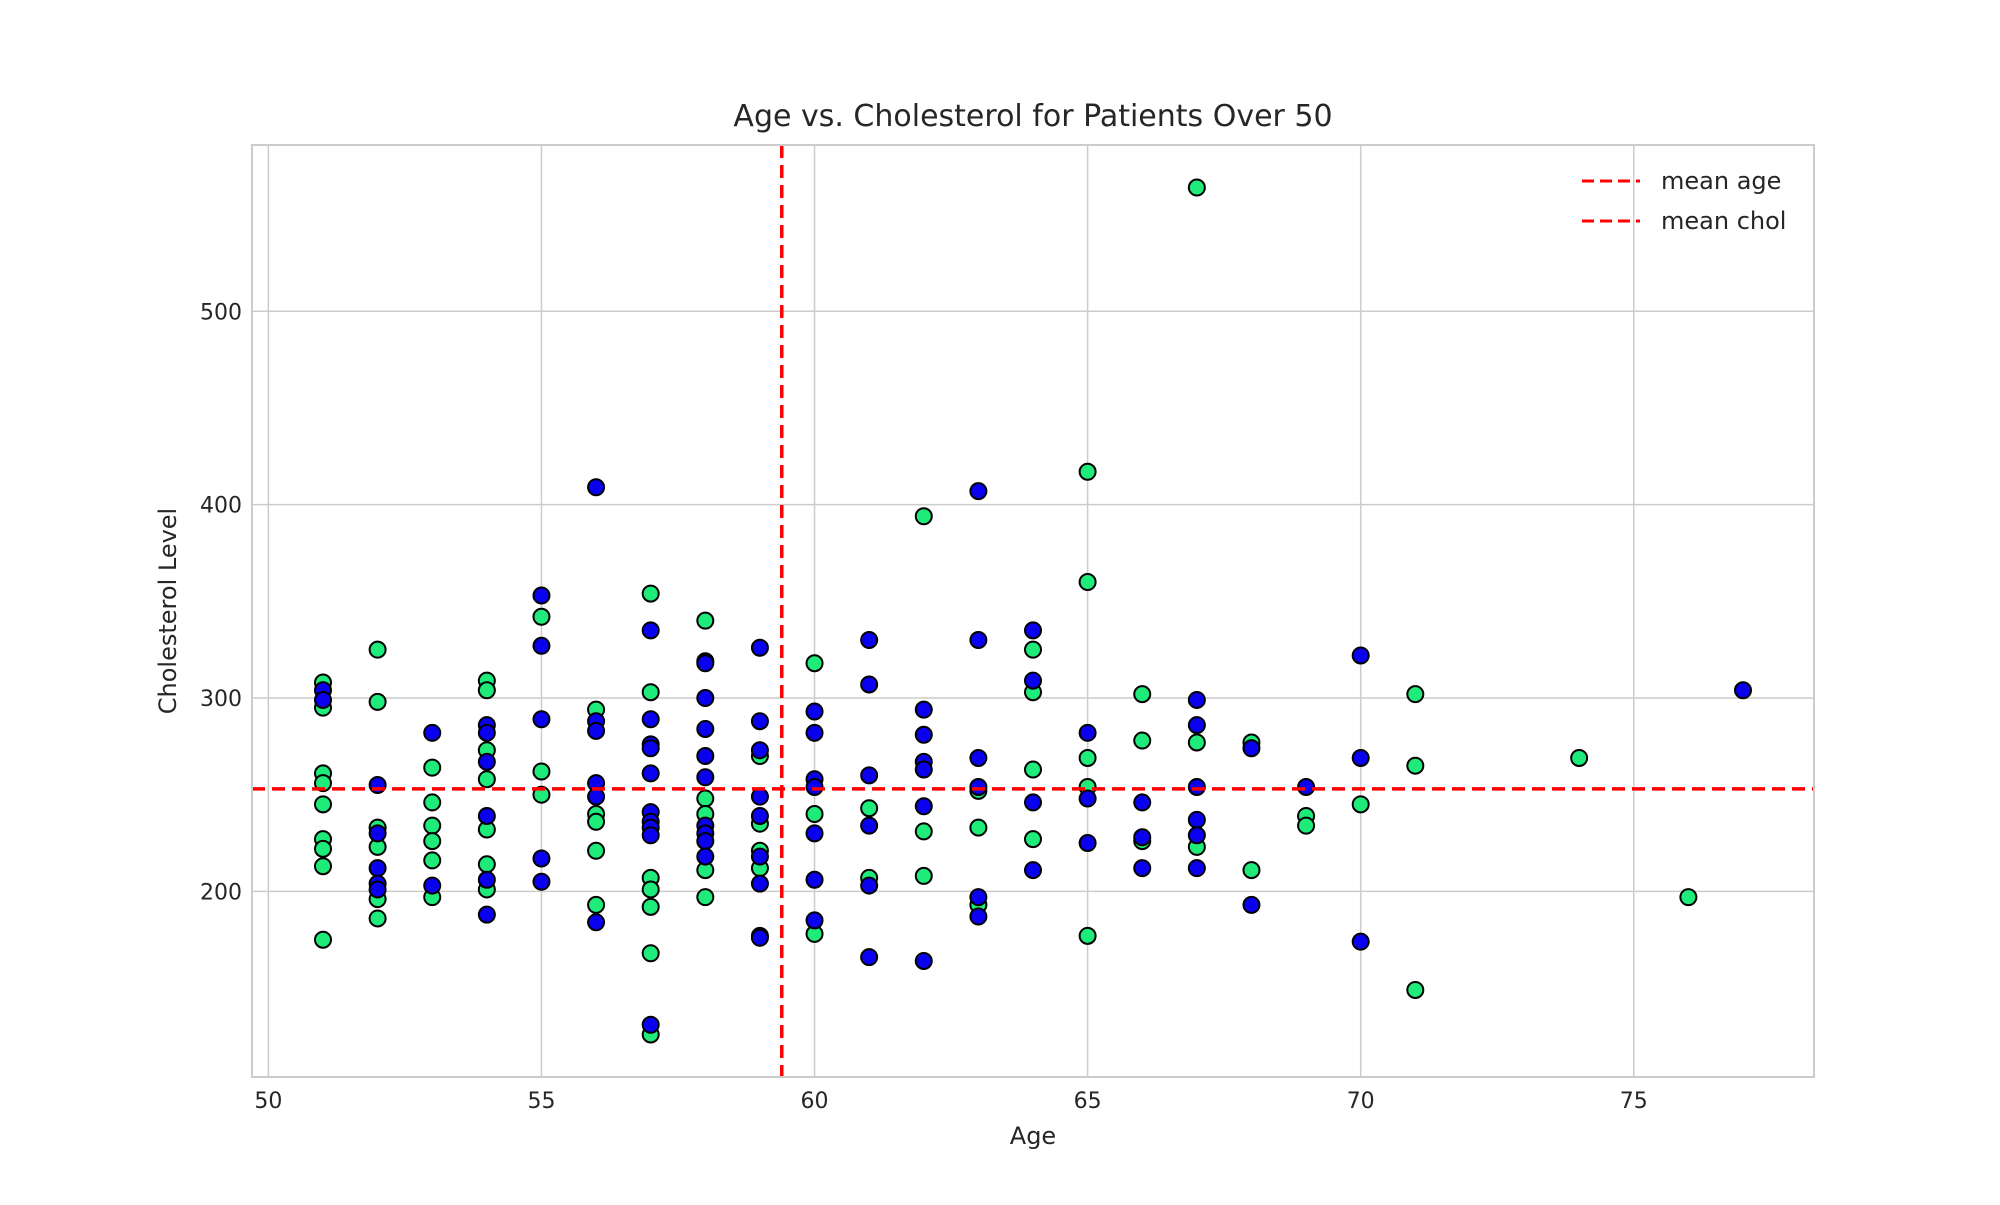  What do you see at coordinates (1033, 1136) in the screenshot?
I see `x-axis-label: Age` at bounding box center [1033, 1136].